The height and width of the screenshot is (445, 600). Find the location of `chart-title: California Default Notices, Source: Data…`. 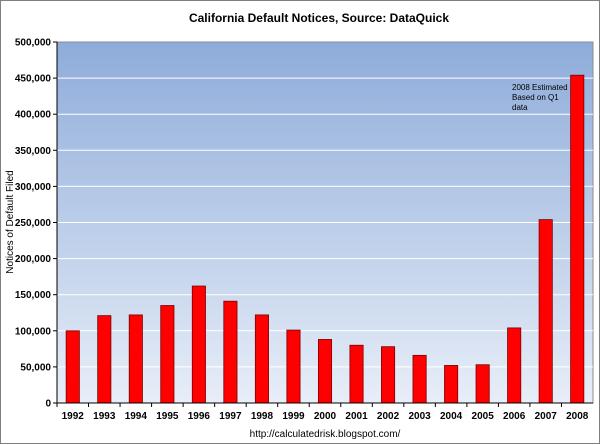

chart-title: California Default Notices, Source: Data… is located at coordinates (319, 18).